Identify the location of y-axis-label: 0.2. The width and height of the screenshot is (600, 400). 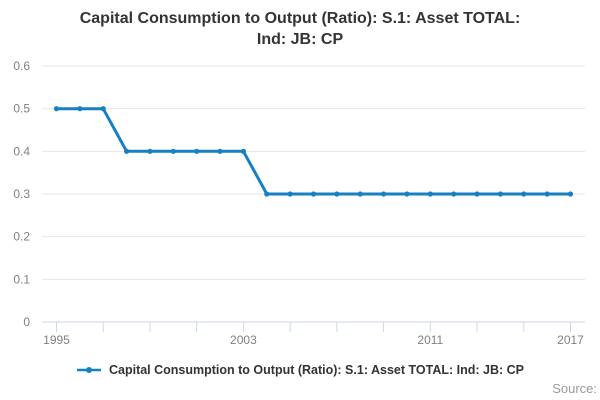
(21, 237).